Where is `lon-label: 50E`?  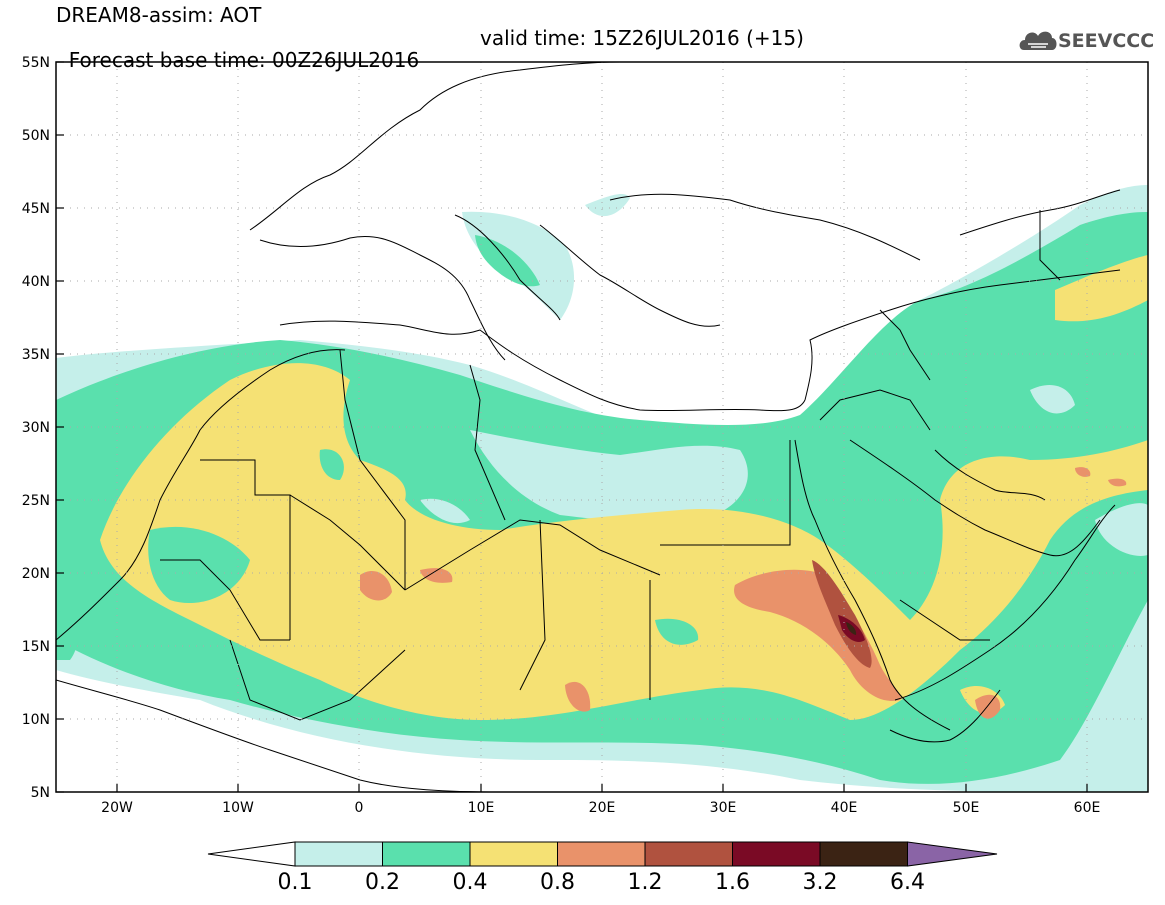 lon-label: 50E is located at coordinates (966, 808).